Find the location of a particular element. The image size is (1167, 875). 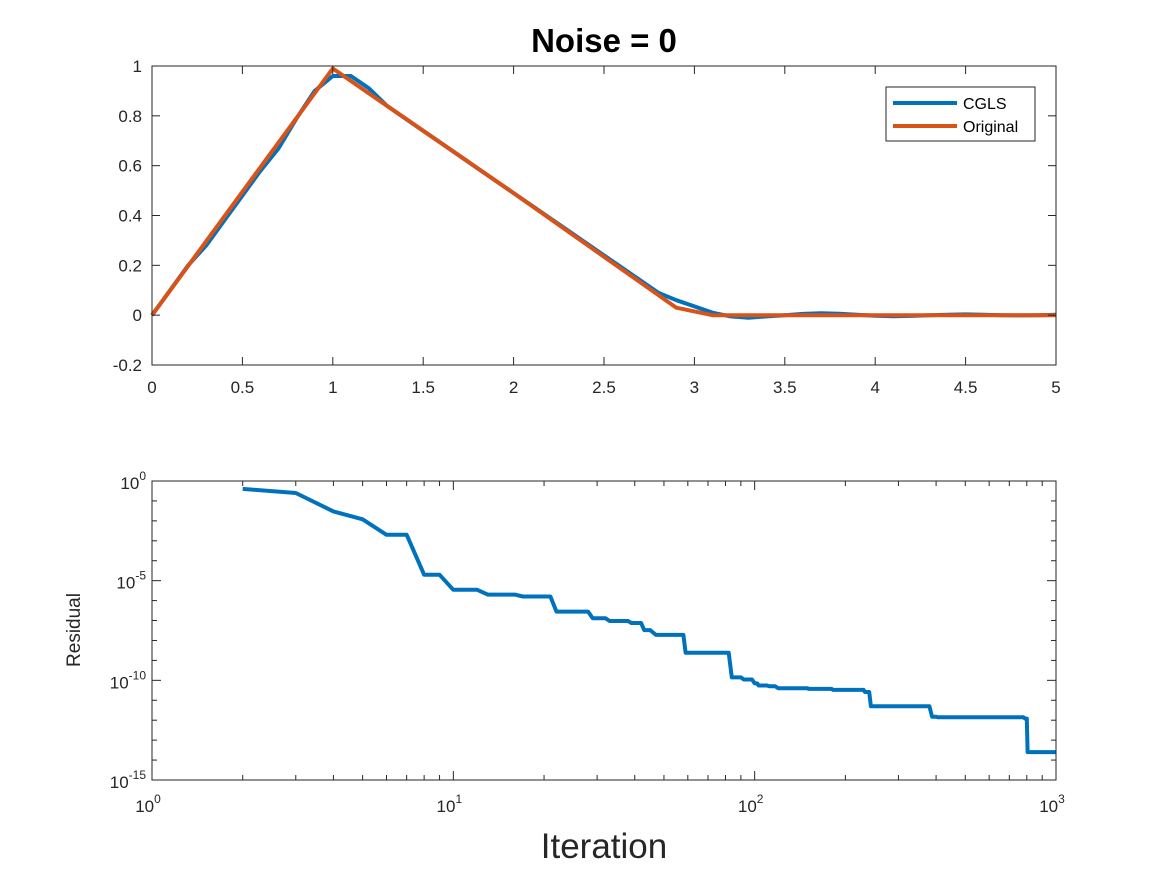

bottom-x-tick-label: 10³ is located at coordinates (1052, 804).